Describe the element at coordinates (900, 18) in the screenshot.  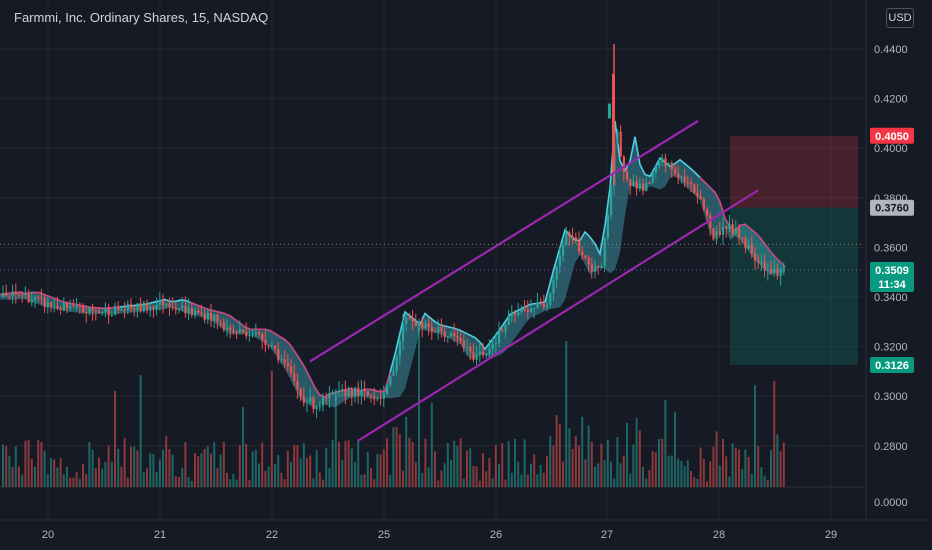
I see `currency-button: USD` at that location.